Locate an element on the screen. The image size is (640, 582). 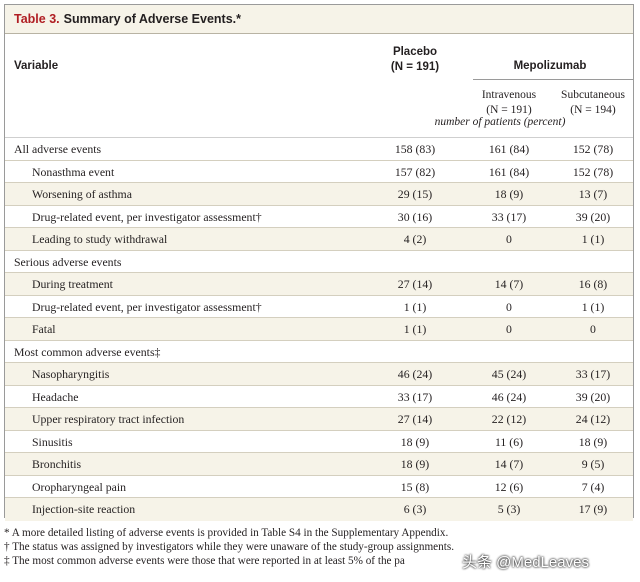
table-row: Serious adverse events is located at coordinates (319, 262).